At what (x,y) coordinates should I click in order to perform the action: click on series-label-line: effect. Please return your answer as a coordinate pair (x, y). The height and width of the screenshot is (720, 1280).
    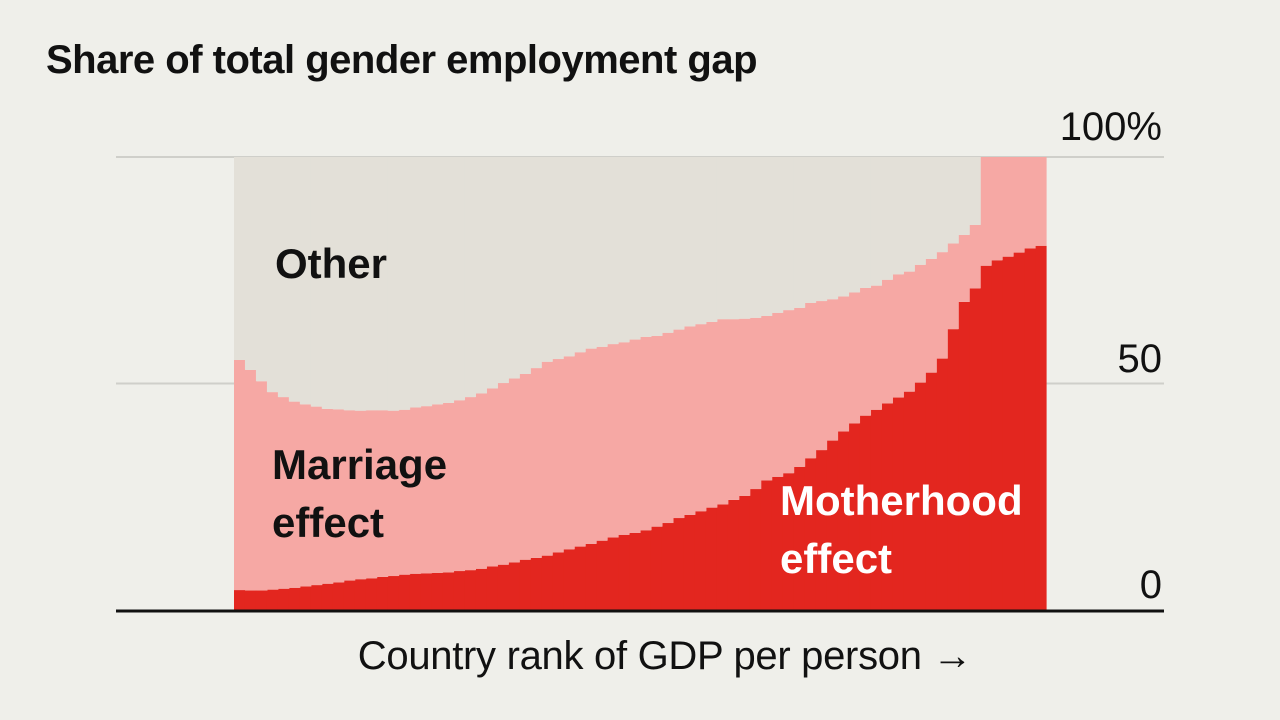
    Looking at the image, I should click on (836, 558).